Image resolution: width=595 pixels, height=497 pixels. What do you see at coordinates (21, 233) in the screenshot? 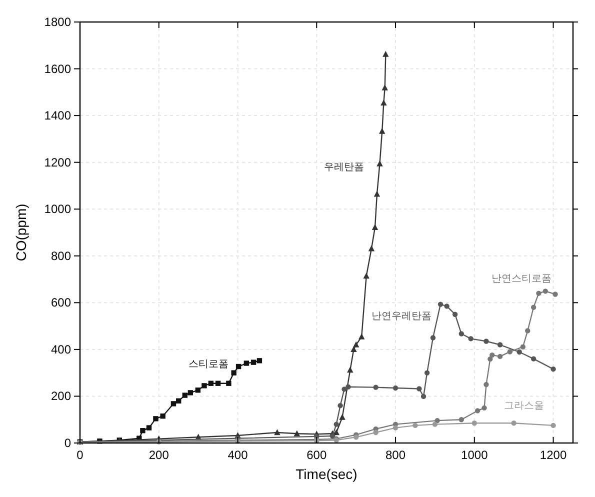
I see `y-axis-title: CO(ppm)` at bounding box center [21, 233].